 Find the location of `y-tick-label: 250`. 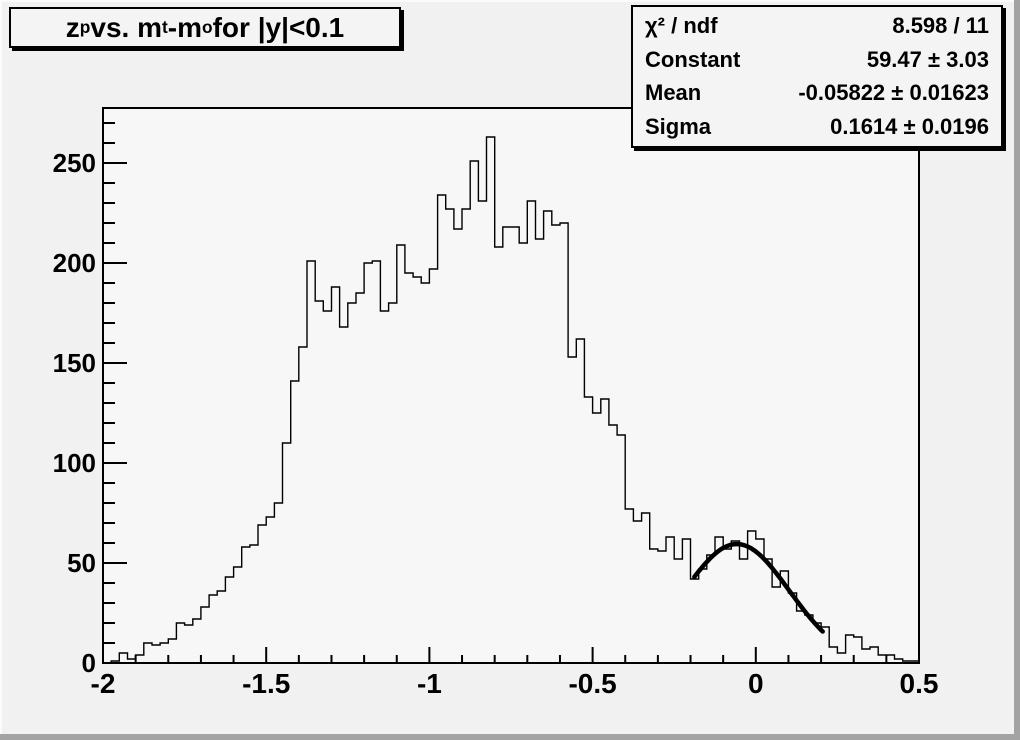

y-tick-label: 250 is located at coordinates (74, 163).